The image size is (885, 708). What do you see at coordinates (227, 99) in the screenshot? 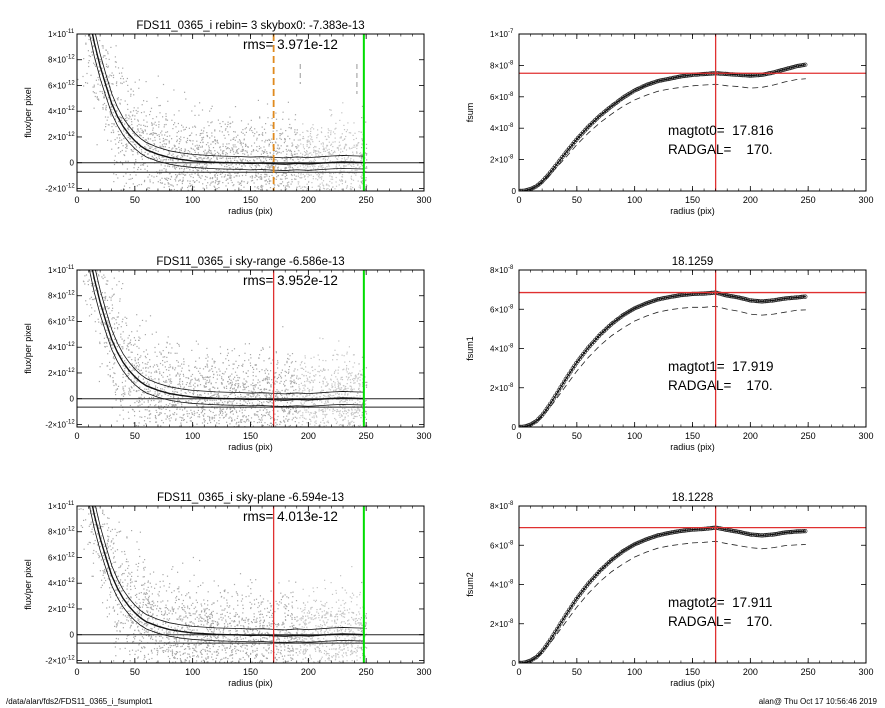
I see `profile-line` at bounding box center [227, 99].